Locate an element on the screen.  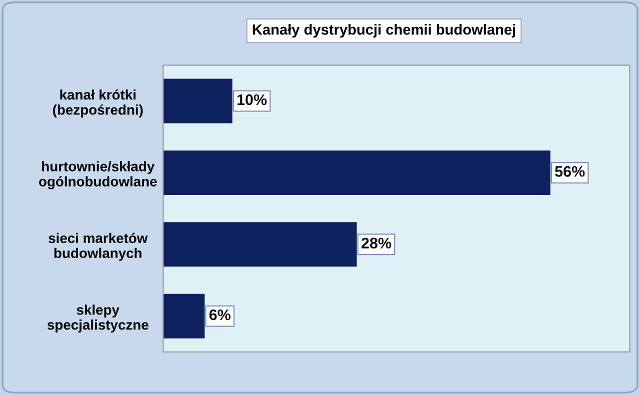
data-label: 6% is located at coordinates (220, 314).